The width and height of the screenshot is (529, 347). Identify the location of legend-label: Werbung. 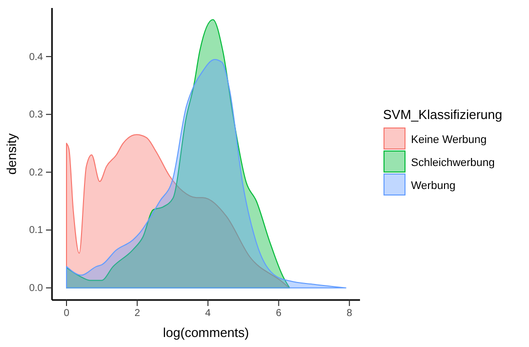
(433, 186).